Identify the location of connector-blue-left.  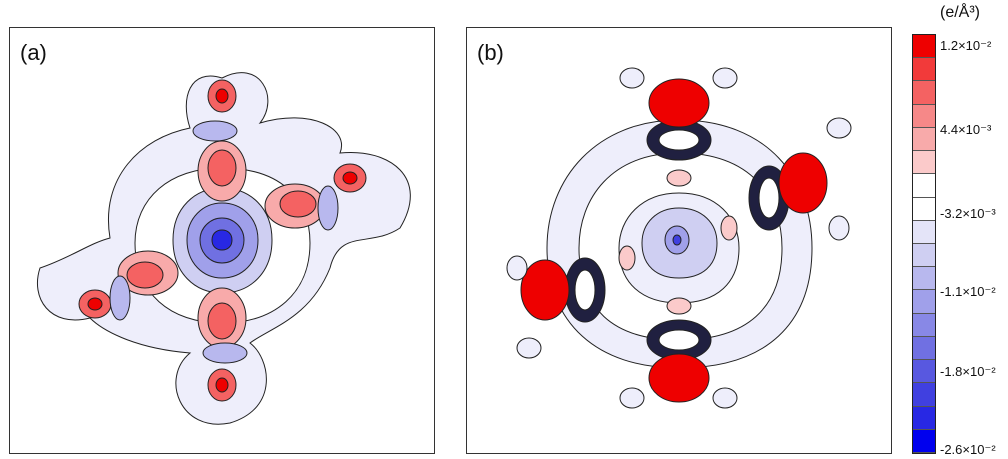
(120, 298).